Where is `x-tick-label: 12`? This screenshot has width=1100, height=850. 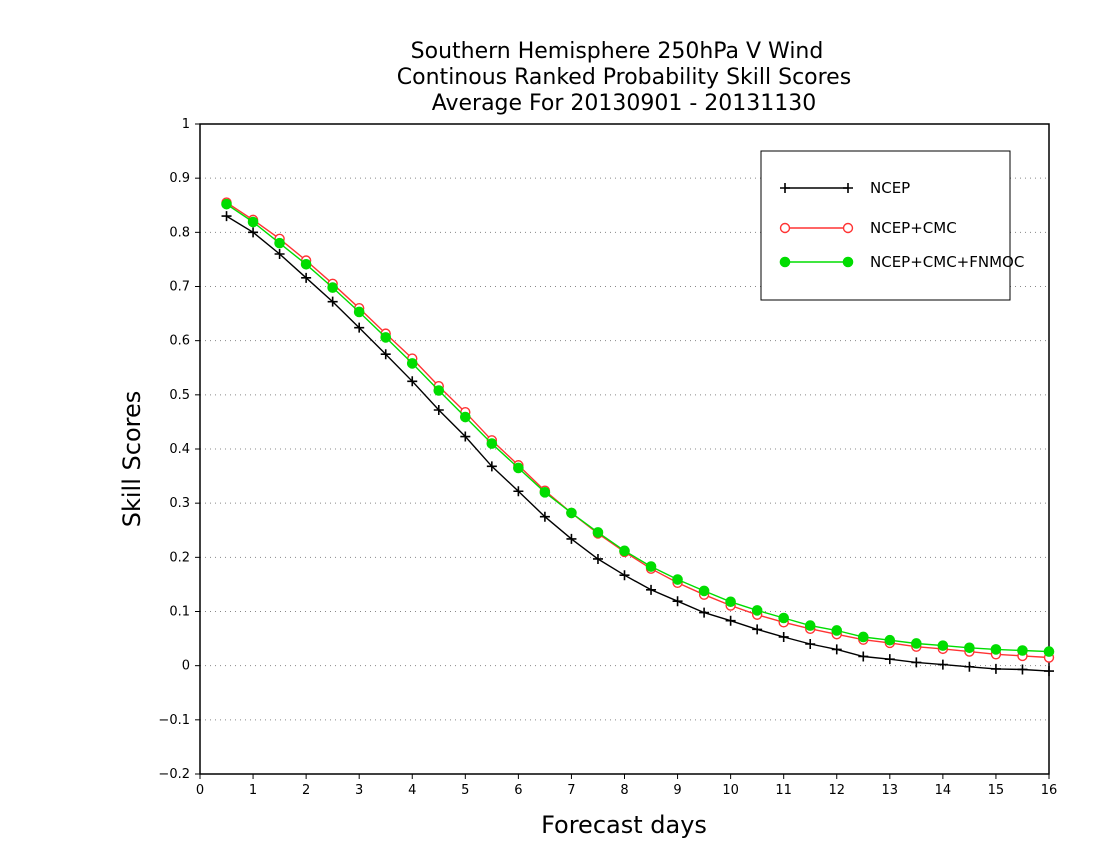 x-tick-label: 12 is located at coordinates (836, 790).